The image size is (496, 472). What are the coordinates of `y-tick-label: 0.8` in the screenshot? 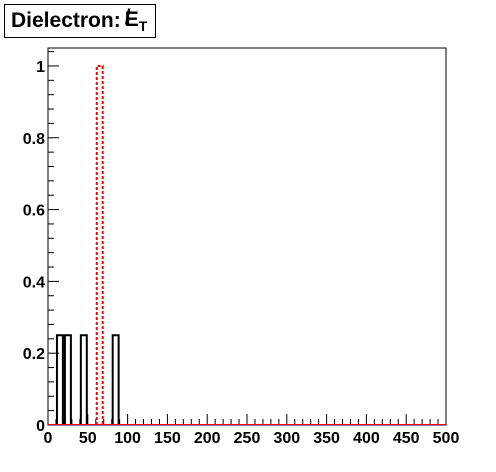 It's located at (34, 139).